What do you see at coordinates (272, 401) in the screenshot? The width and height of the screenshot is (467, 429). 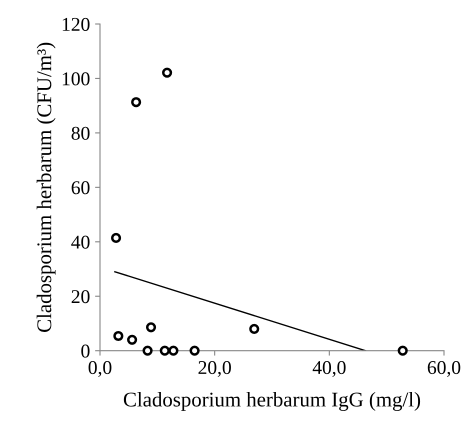 I see `x-axis-title: Cladosporium herbarum IgG (mg/l)` at bounding box center [272, 401].